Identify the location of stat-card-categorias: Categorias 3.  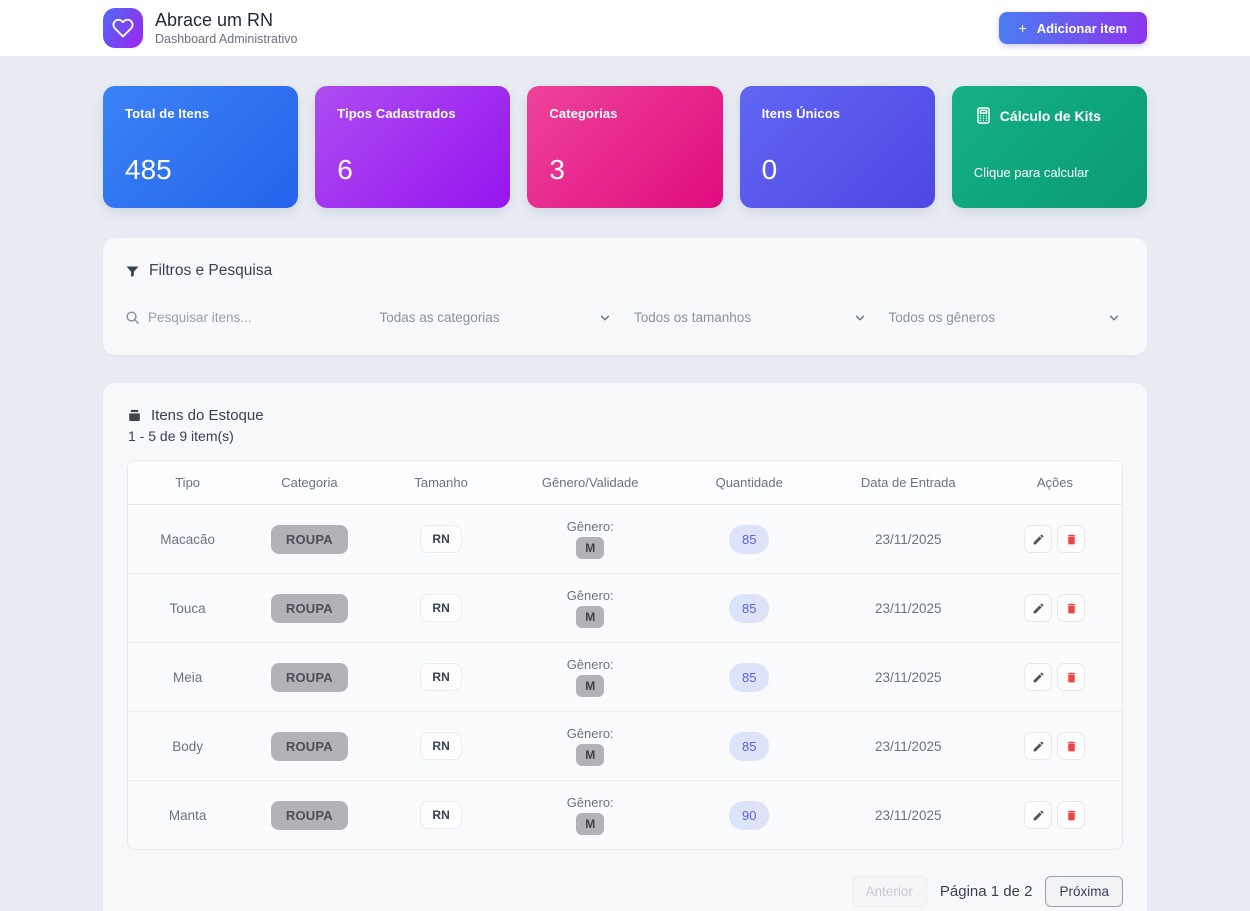
(625, 147).